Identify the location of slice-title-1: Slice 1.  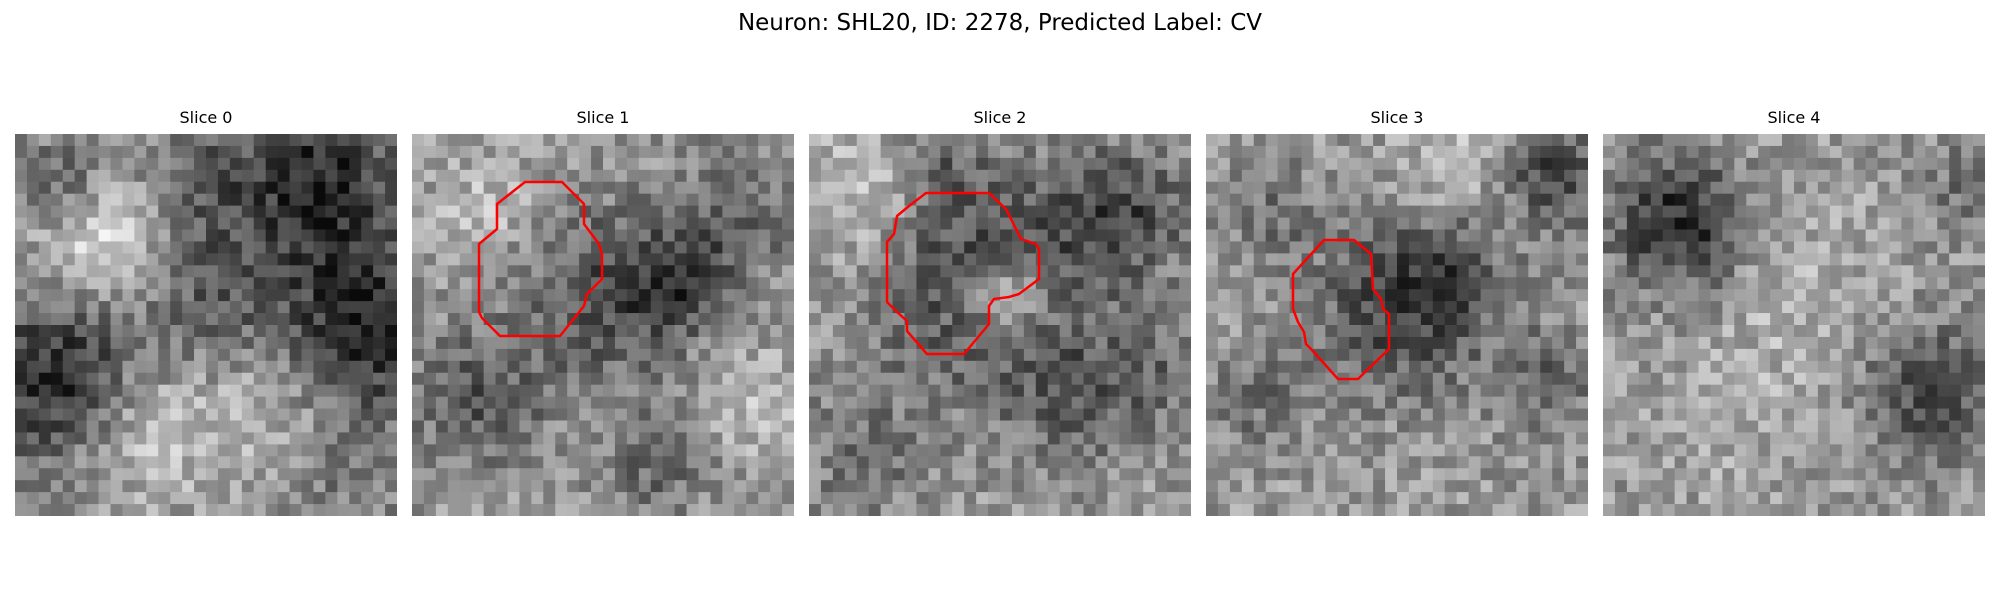
(603, 117).